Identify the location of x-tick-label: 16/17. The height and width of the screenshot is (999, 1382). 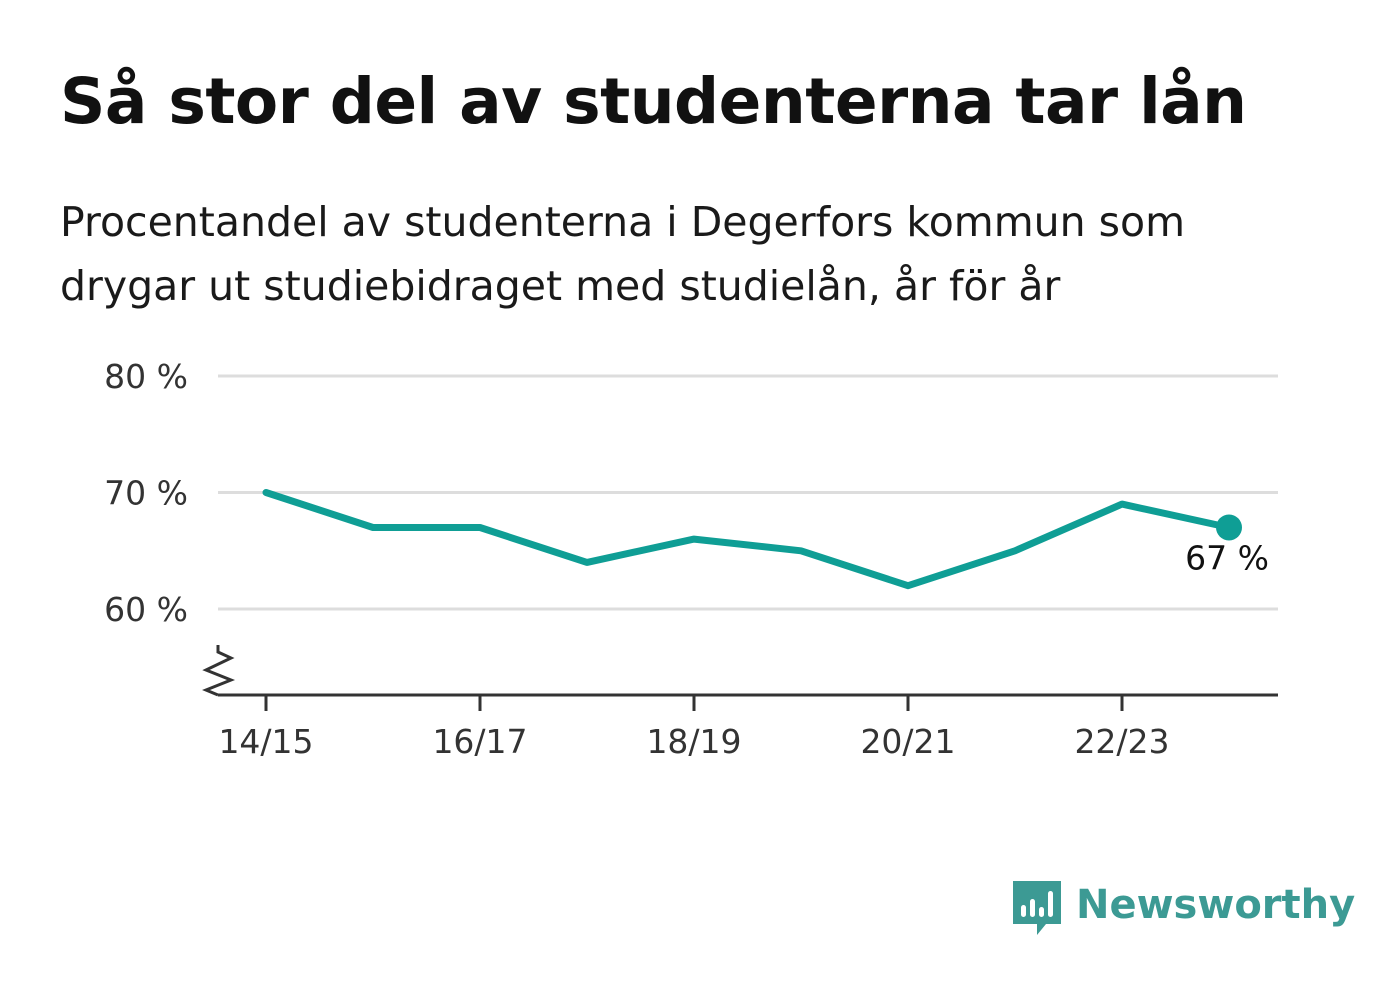
(479, 741).